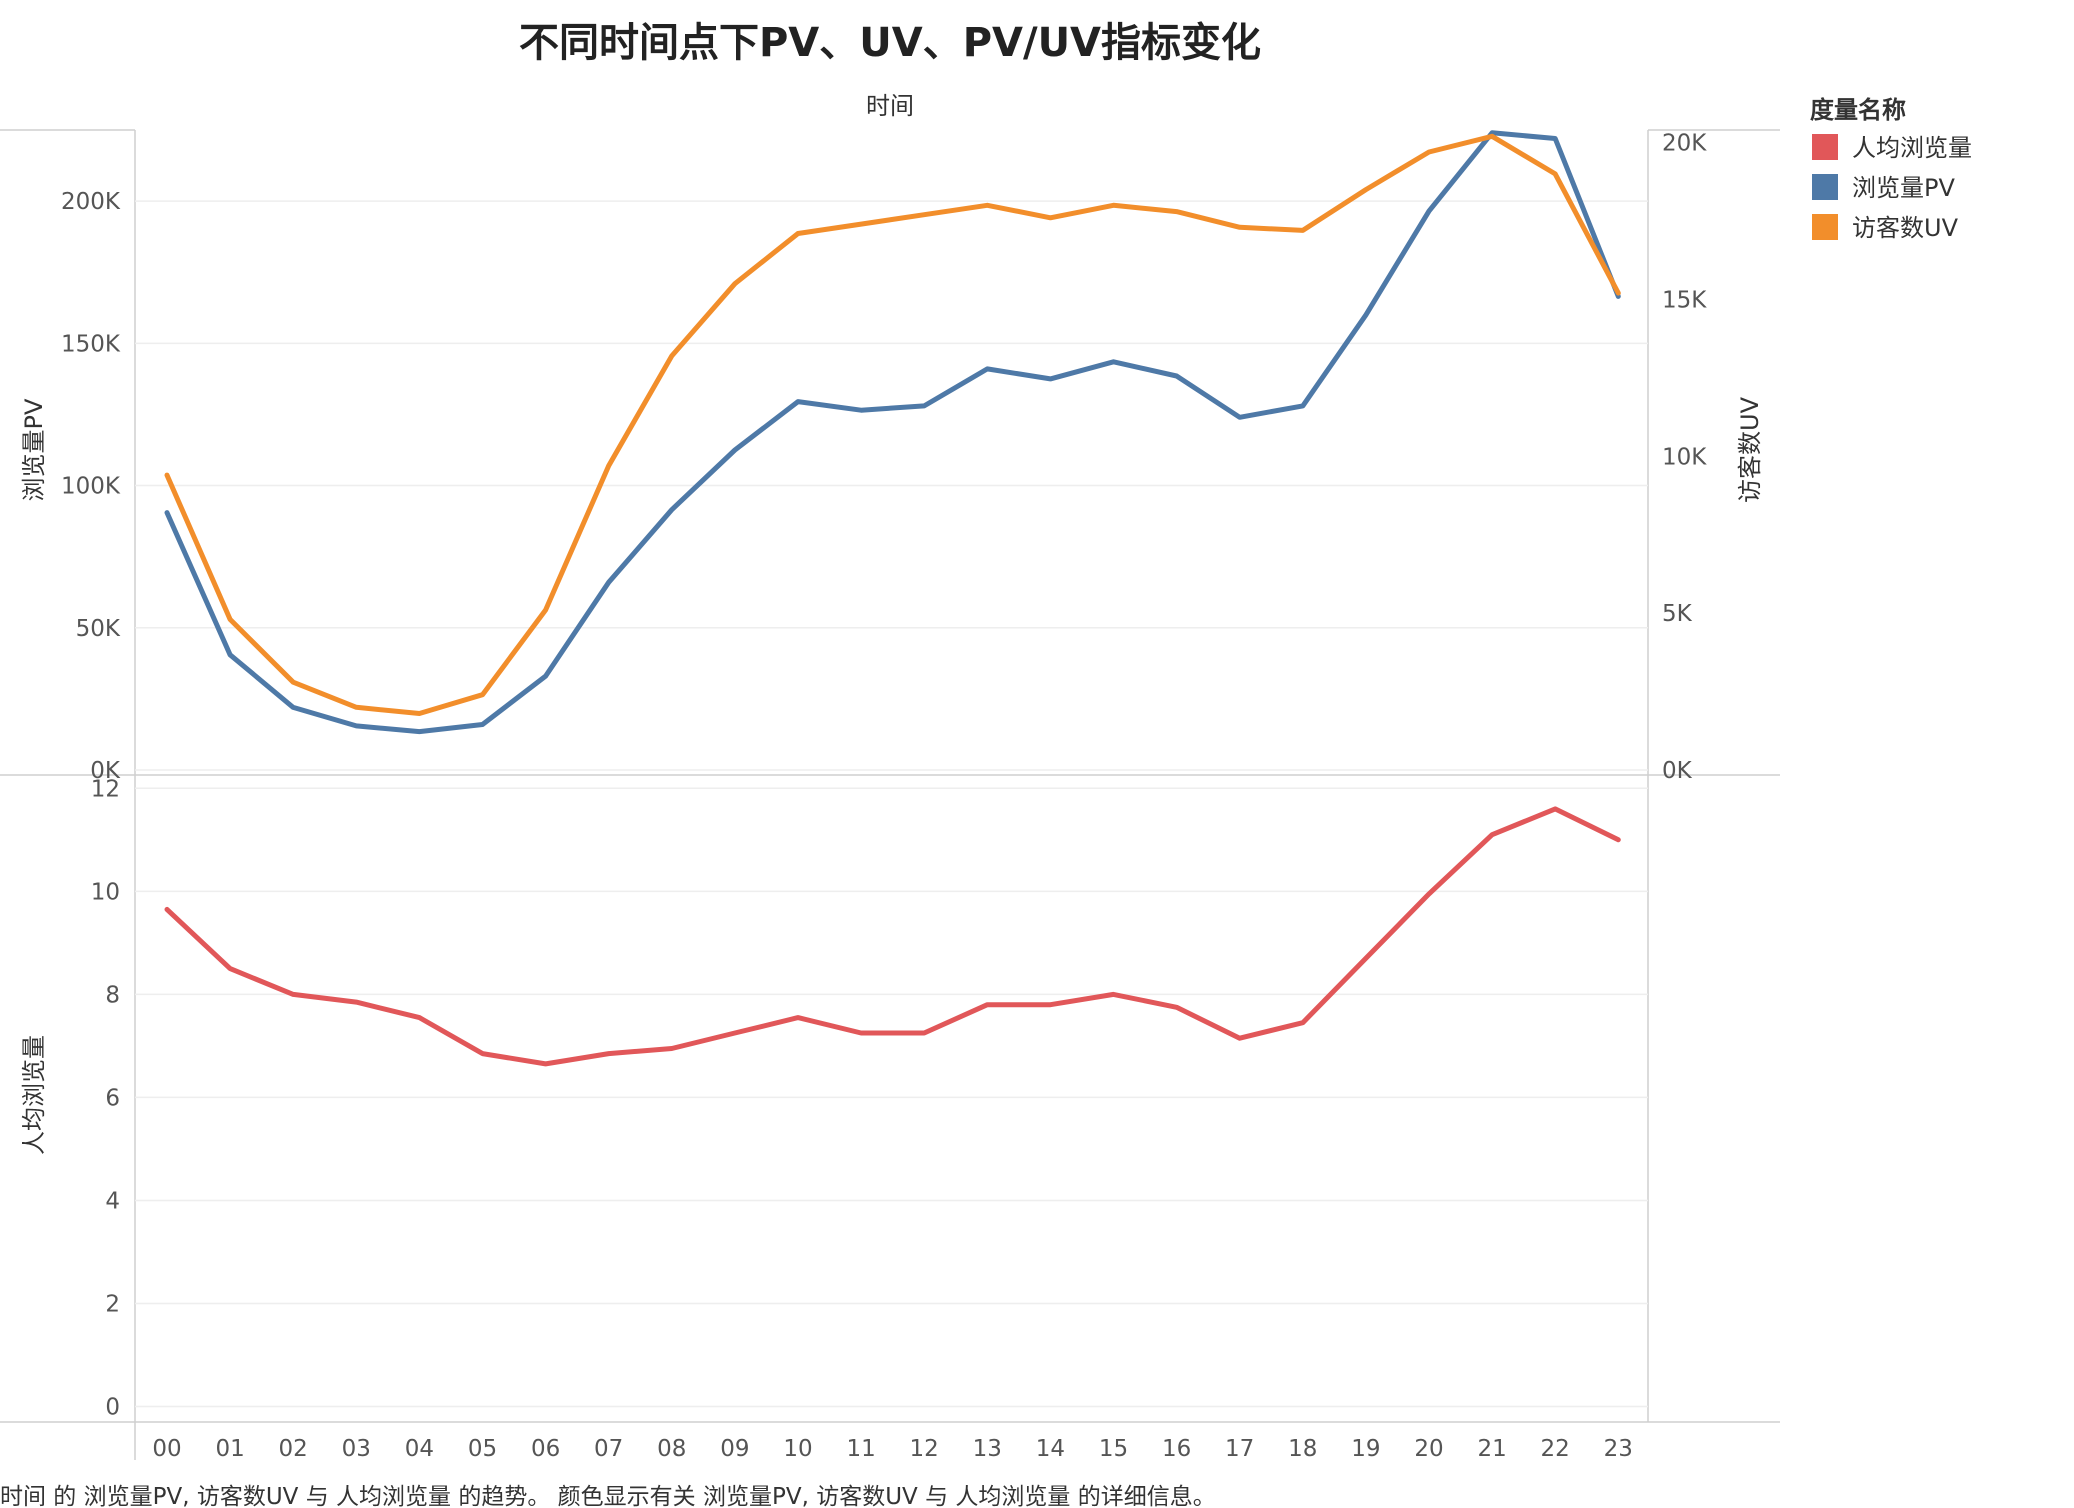 Image resolution: width=2074 pixels, height=1508 pixels. I want to click on x-tick-label: 07, so click(608, 1449).